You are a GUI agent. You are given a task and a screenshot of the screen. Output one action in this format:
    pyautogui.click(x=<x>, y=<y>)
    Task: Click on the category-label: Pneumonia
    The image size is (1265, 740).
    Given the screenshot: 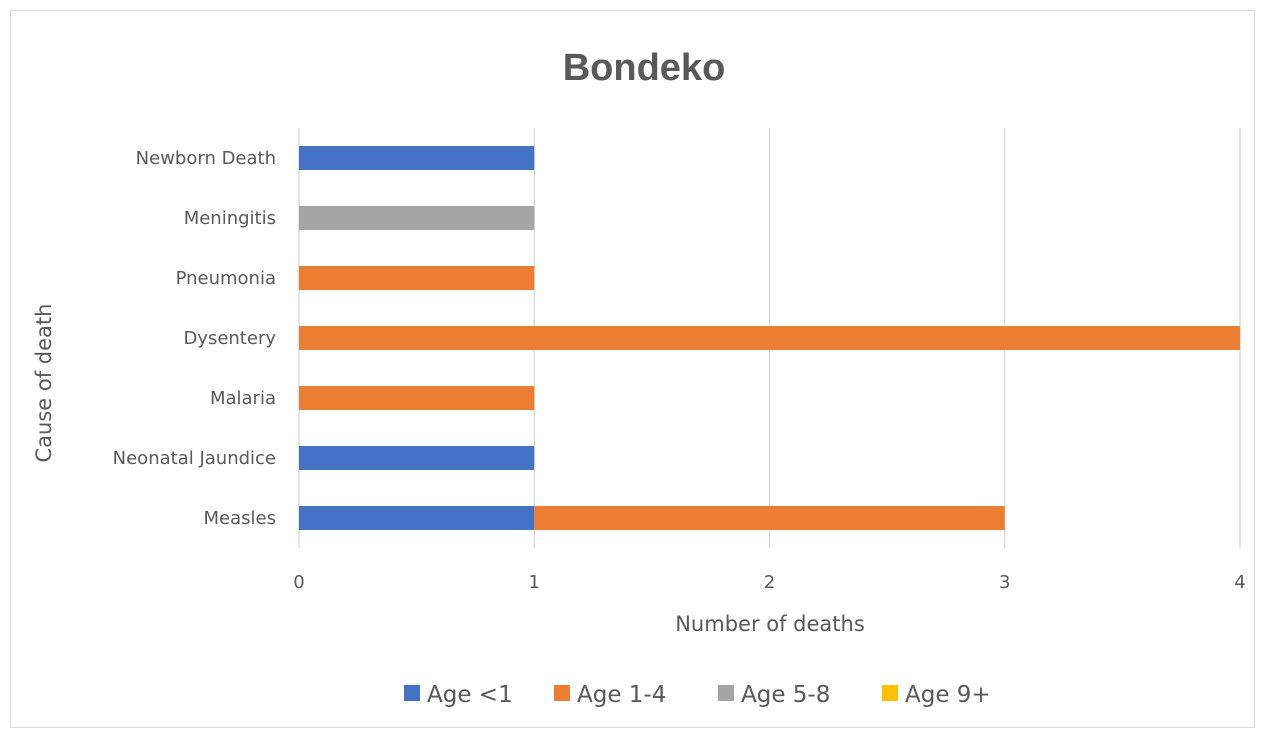 What is the action you would take?
    pyautogui.click(x=226, y=278)
    